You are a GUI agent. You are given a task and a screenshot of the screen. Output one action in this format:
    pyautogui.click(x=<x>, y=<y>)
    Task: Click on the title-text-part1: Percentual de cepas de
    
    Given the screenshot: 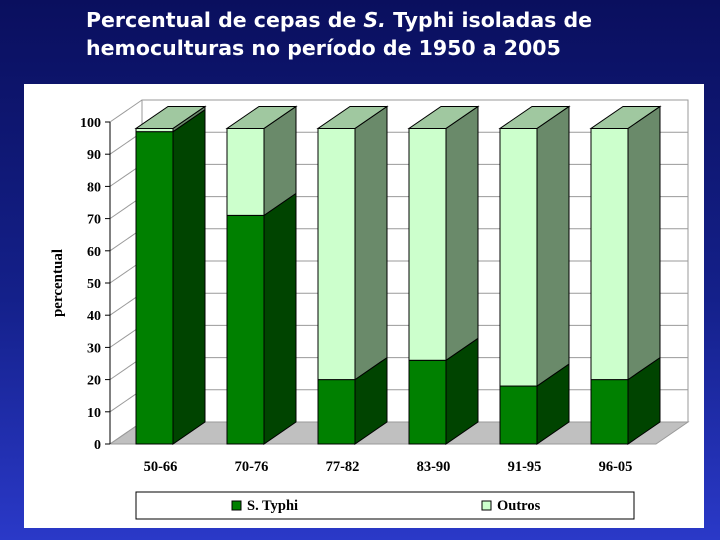 What is the action you would take?
    pyautogui.click(x=225, y=20)
    